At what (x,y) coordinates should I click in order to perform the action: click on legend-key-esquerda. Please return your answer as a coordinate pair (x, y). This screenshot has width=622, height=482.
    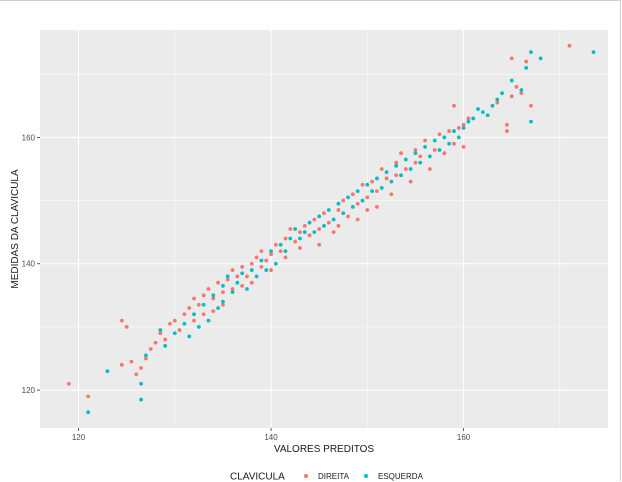
    Looking at the image, I should click on (366, 476).